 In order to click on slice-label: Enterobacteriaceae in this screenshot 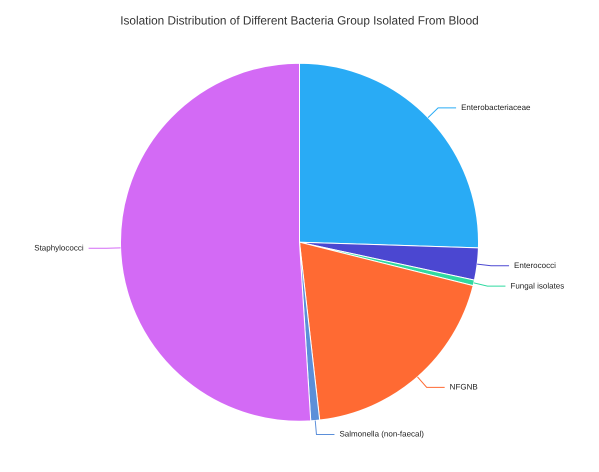, I will do `click(496, 107)`.